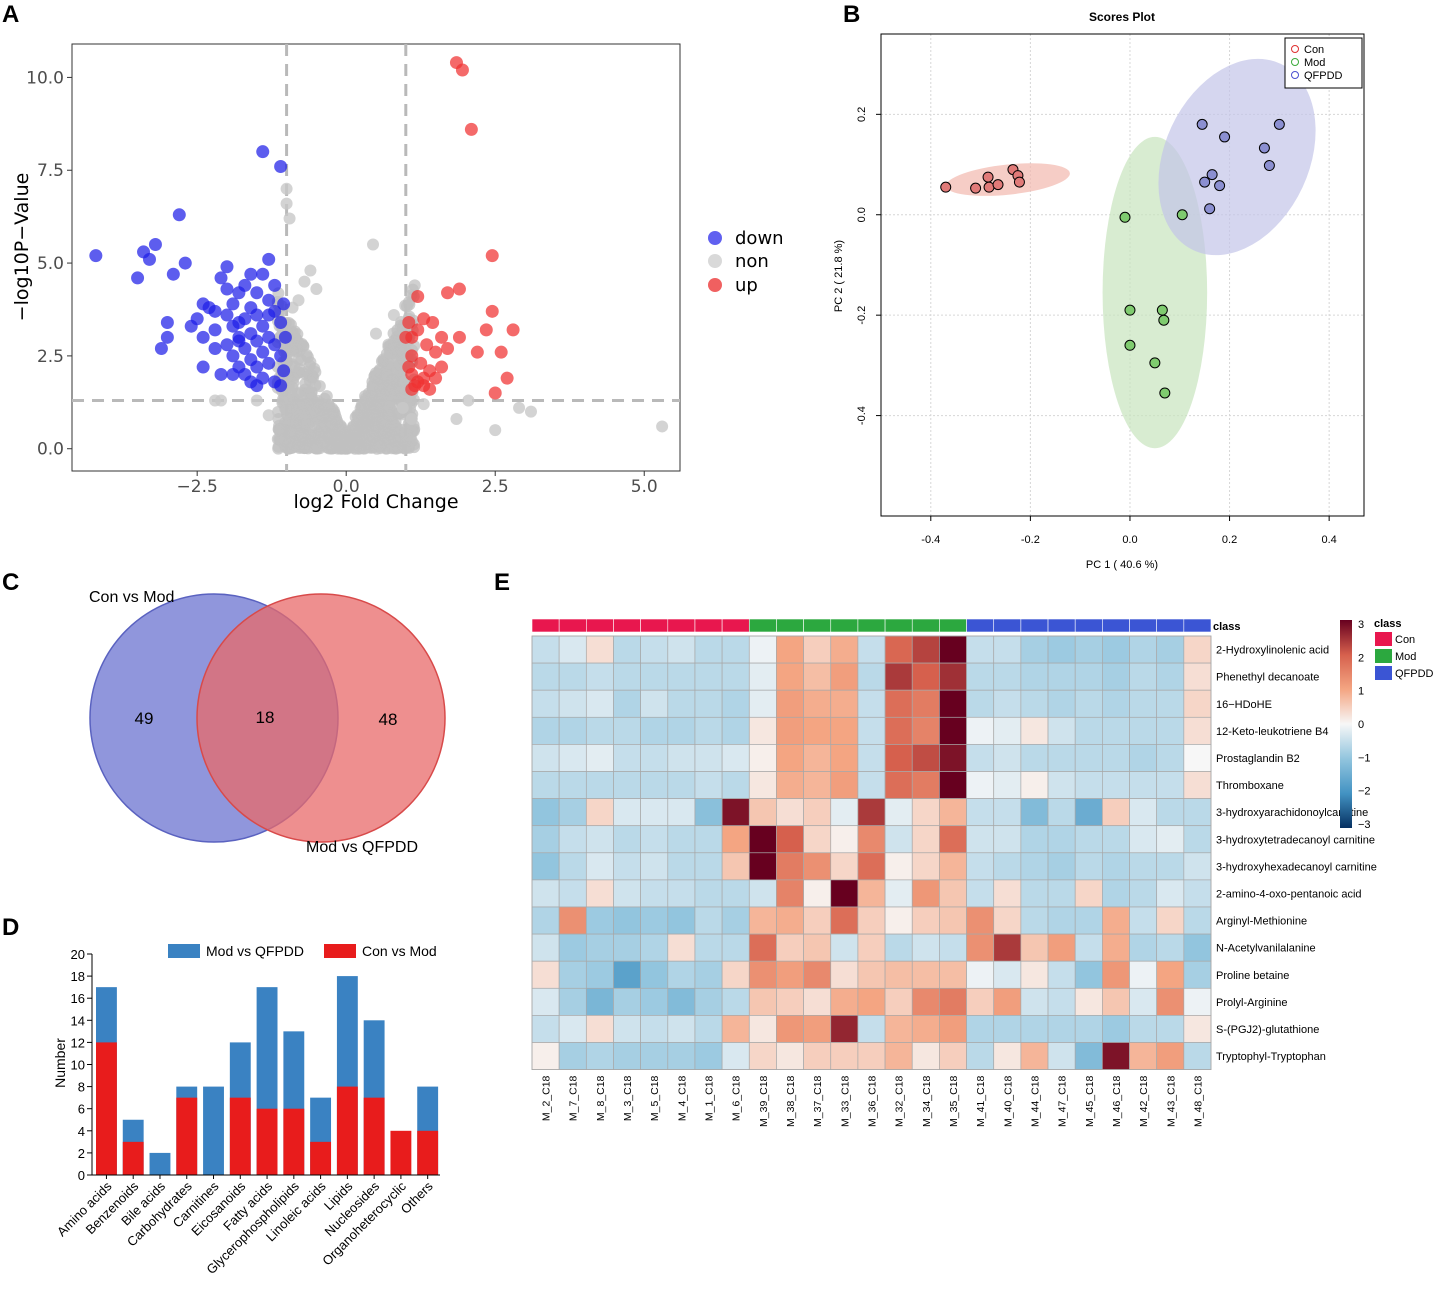  What do you see at coordinates (1205, 182) in the screenshot?
I see `pca-point-qfpdd` at bounding box center [1205, 182].